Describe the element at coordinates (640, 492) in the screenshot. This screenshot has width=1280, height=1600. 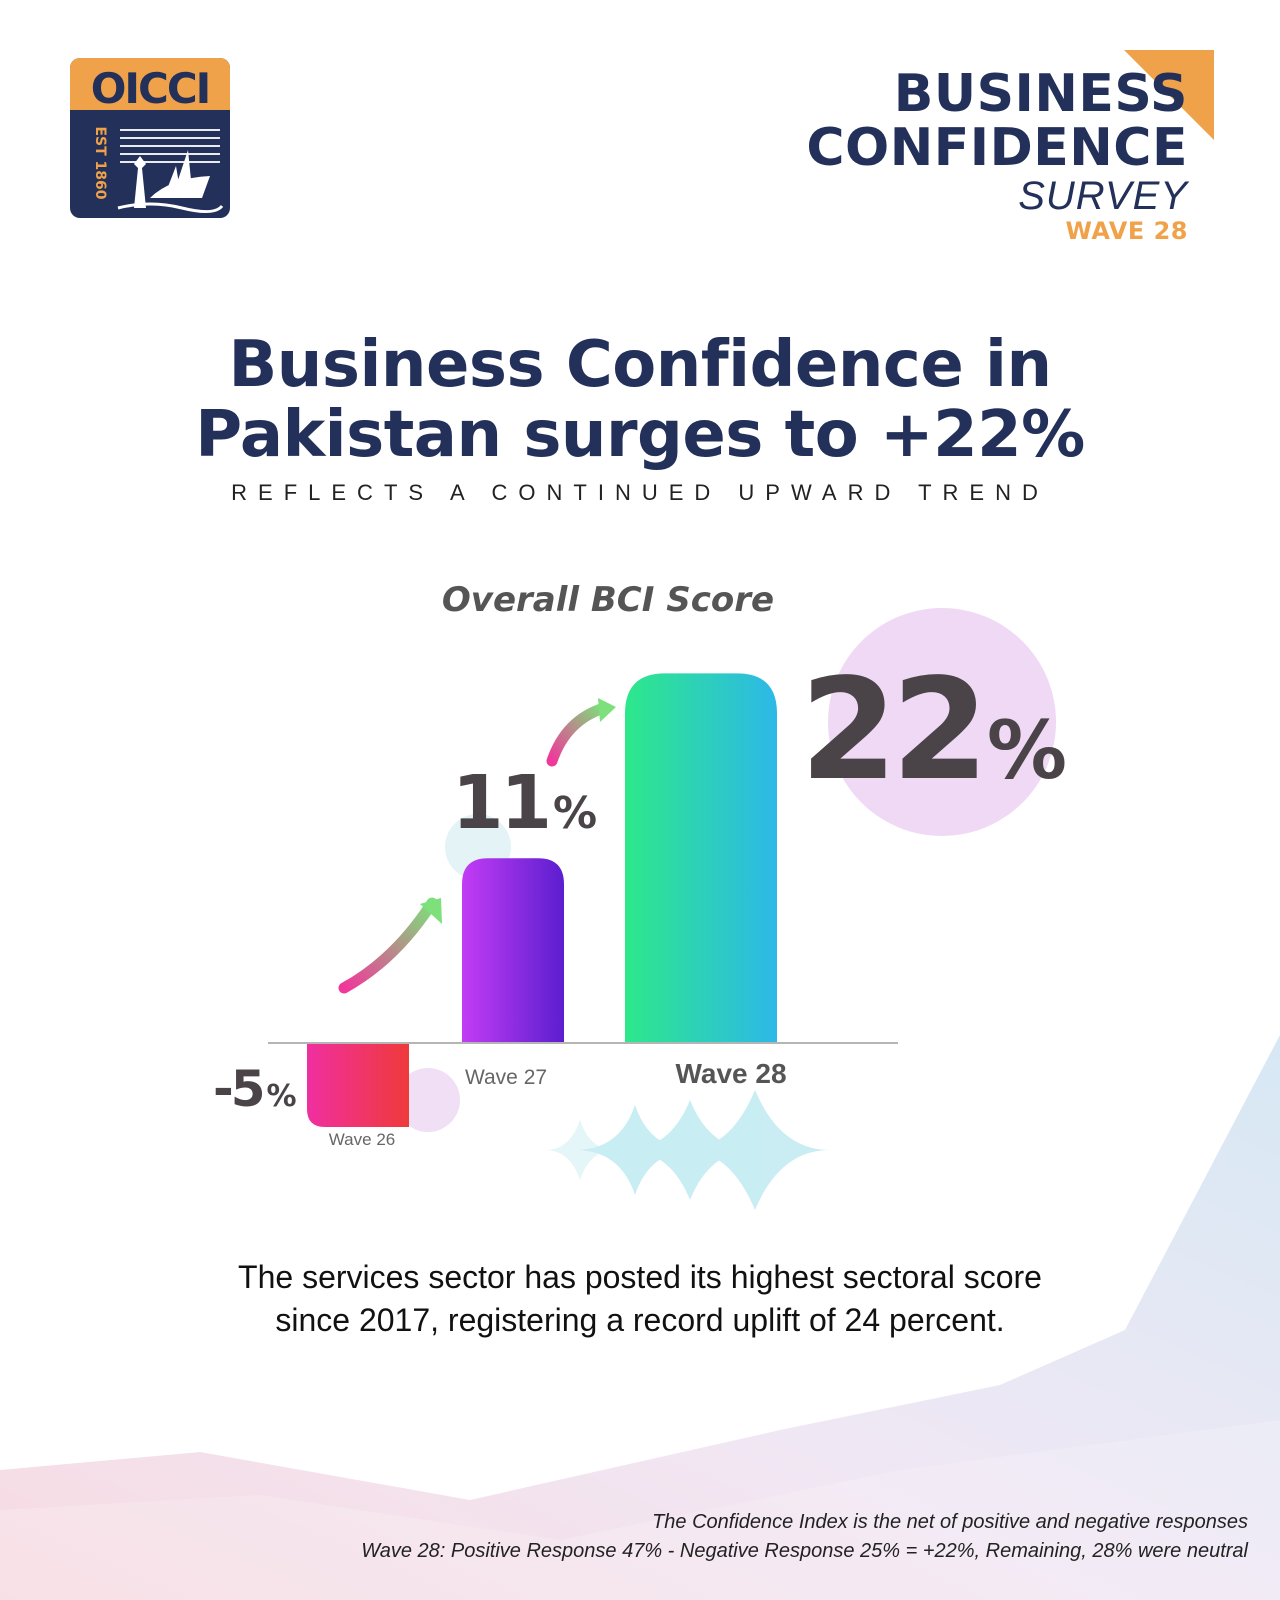
I see `page-subheadline: REFLECTS A CONTINUED UPWARD TREND` at that location.